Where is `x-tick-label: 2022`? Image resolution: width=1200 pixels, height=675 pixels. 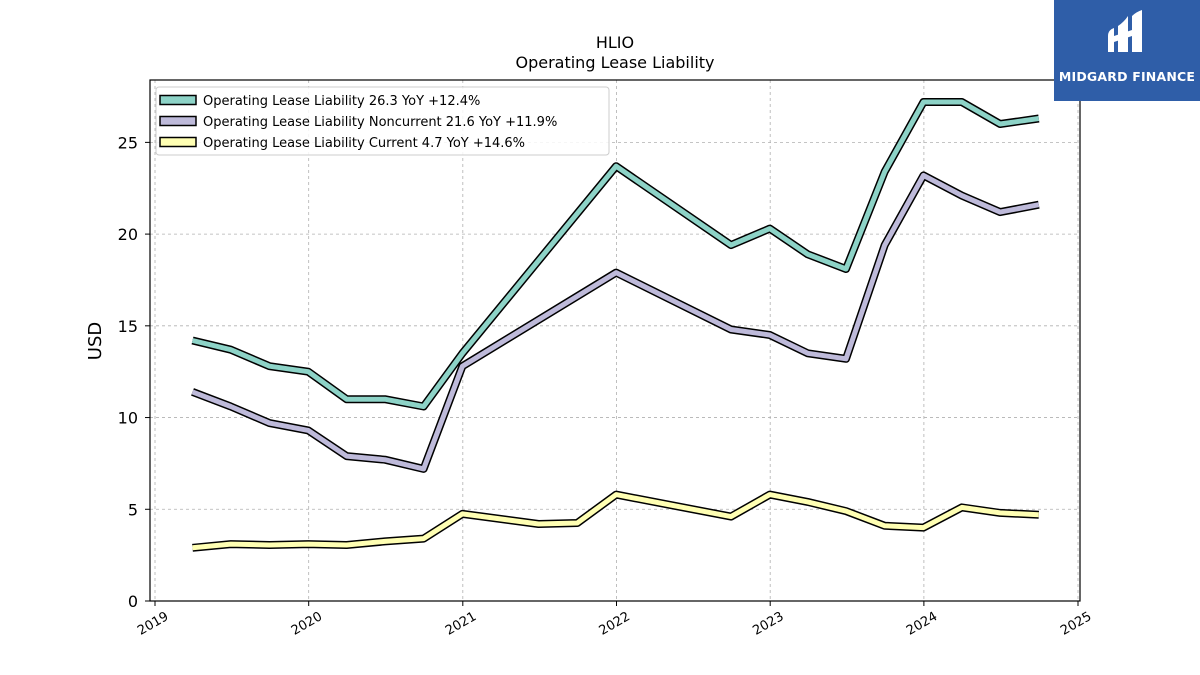 x-tick-label: 2022 is located at coordinates (615, 624).